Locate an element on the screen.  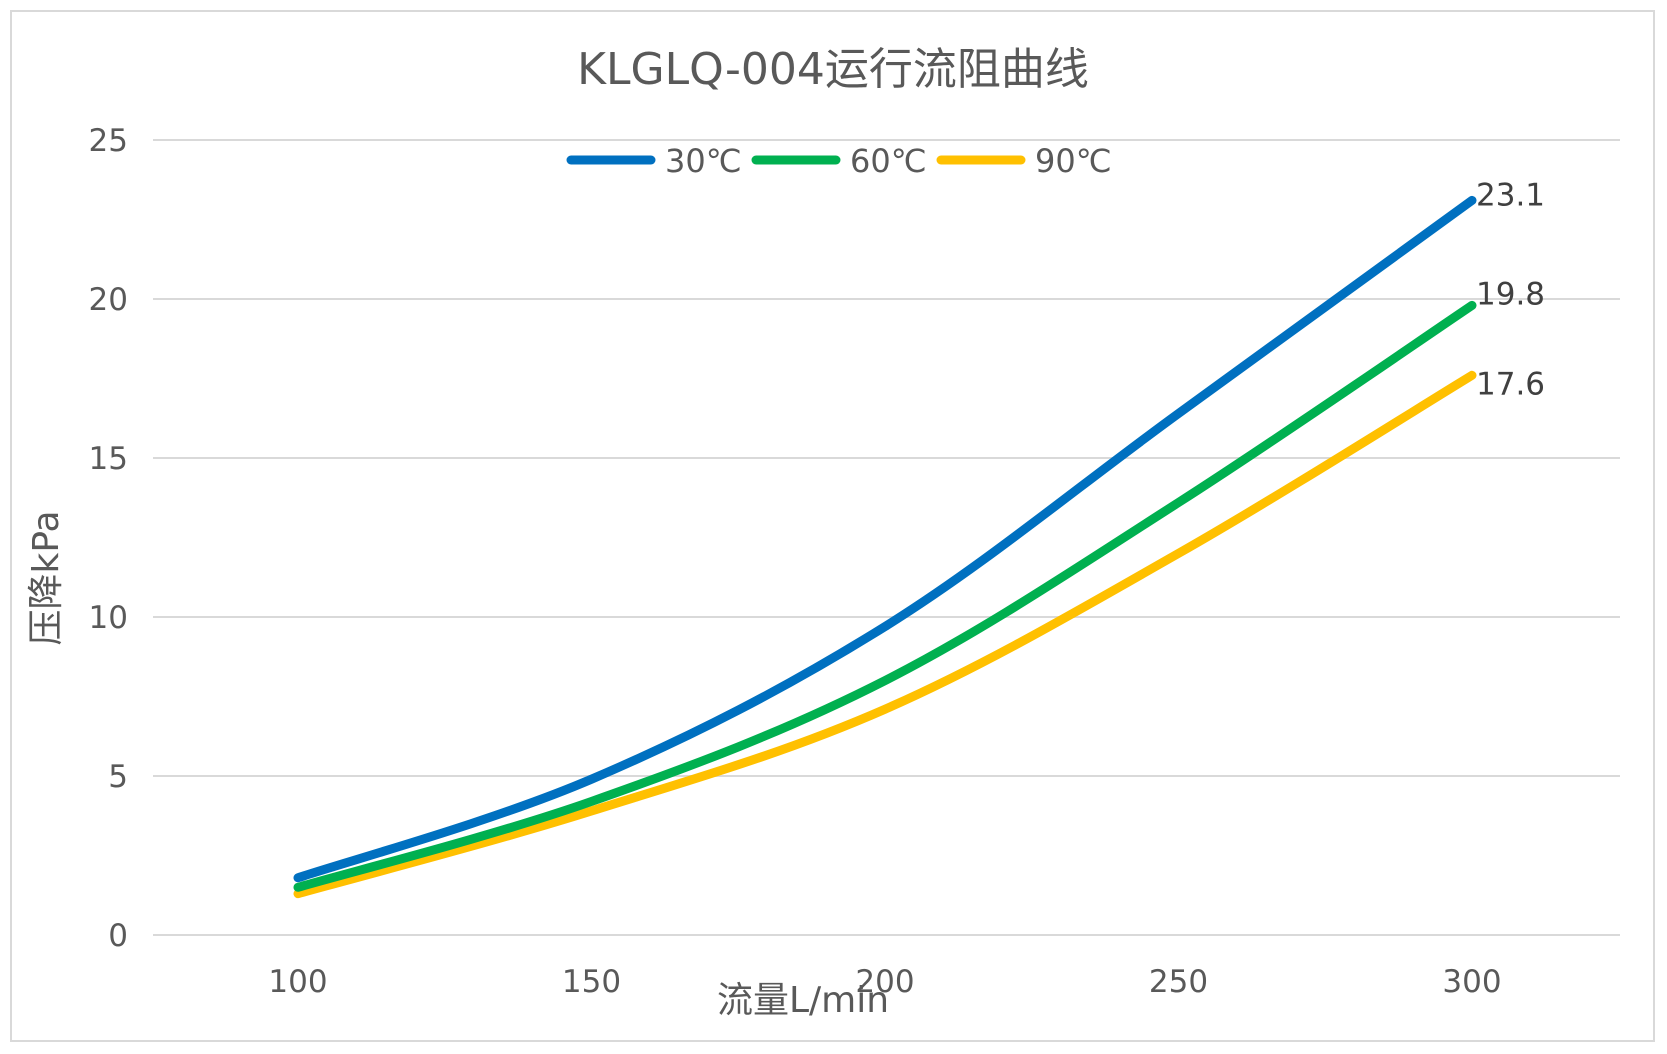
chart-title: KLGLQ-004运行流阻曲线 is located at coordinates (833, 69).